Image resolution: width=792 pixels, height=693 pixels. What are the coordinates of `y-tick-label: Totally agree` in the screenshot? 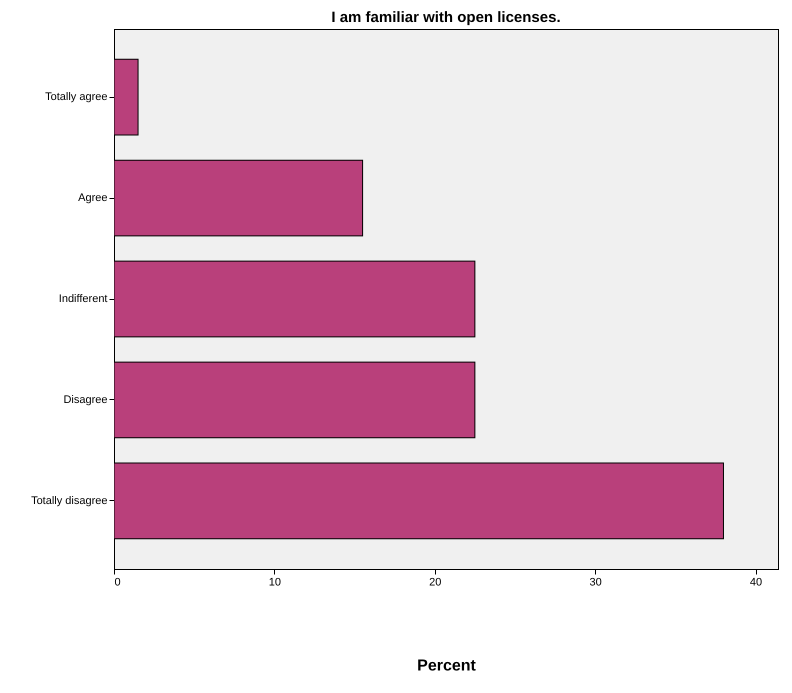 It's located at (76, 97).